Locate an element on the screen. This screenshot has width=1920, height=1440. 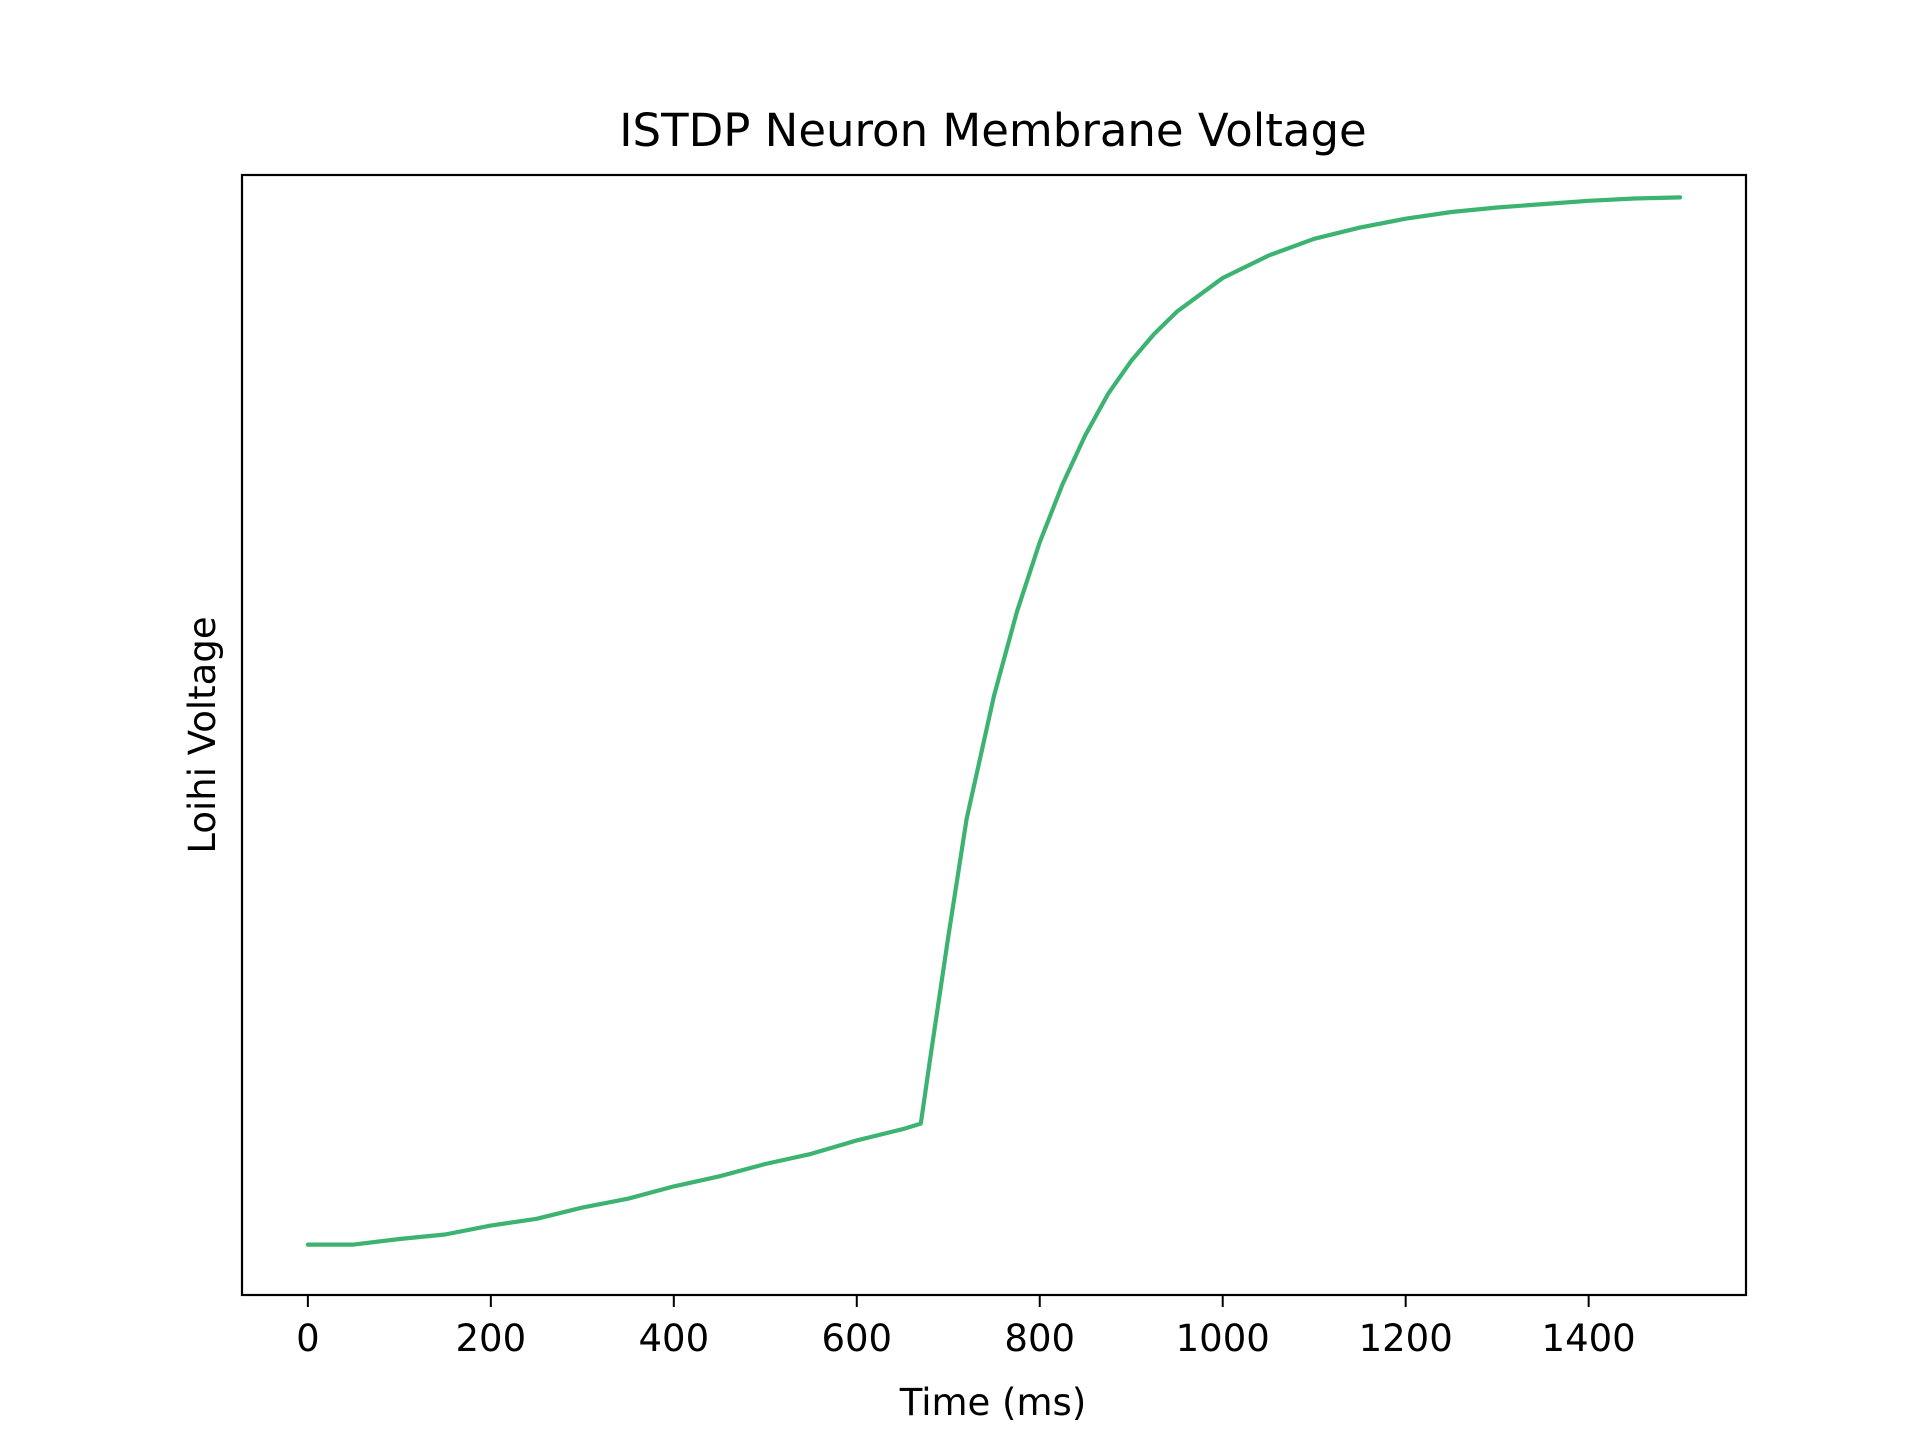
x-axis-label: Time (ms) is located at coordinates (993, 1402).